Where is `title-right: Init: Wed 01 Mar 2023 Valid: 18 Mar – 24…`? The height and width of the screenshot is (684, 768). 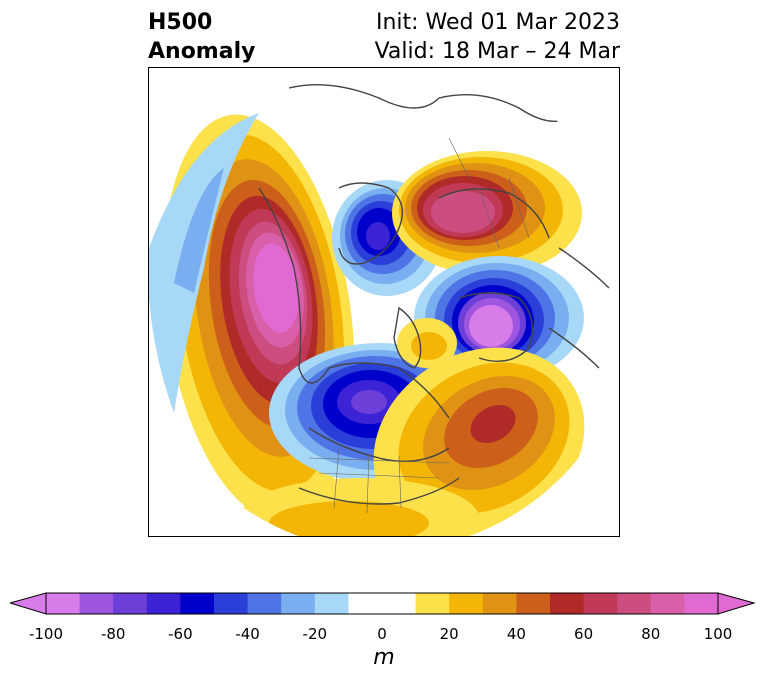
title-right: Init: Wed 01 Mar 2023 Valid: 18 Mar – 24… is located at coordinates (497, 37).